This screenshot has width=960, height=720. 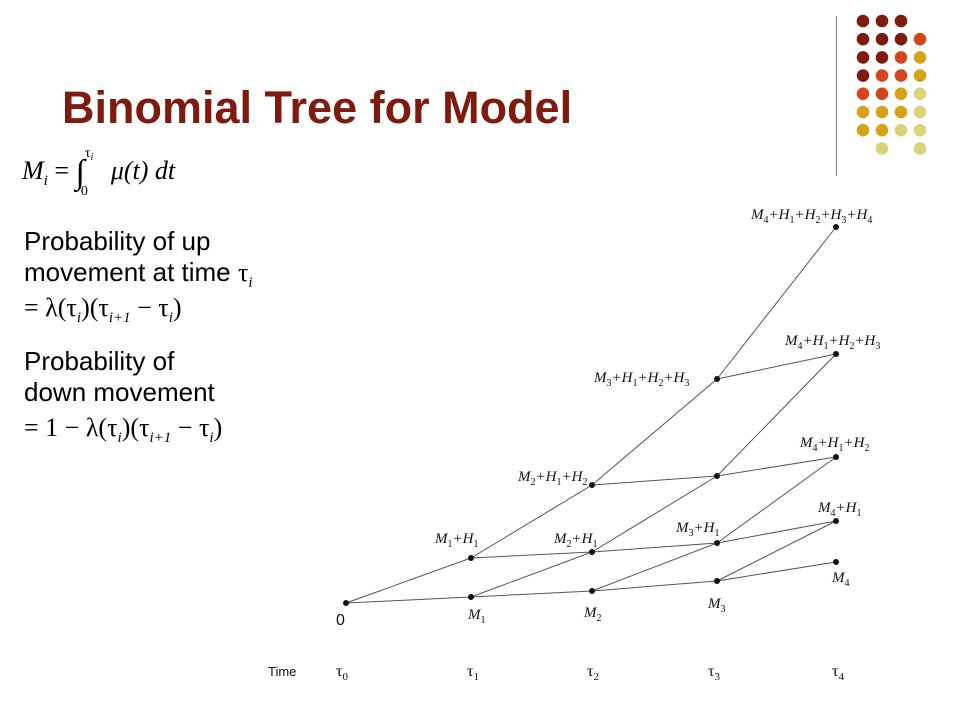 I want to click on node-label-m4: M4, so click(x=840, y=579).